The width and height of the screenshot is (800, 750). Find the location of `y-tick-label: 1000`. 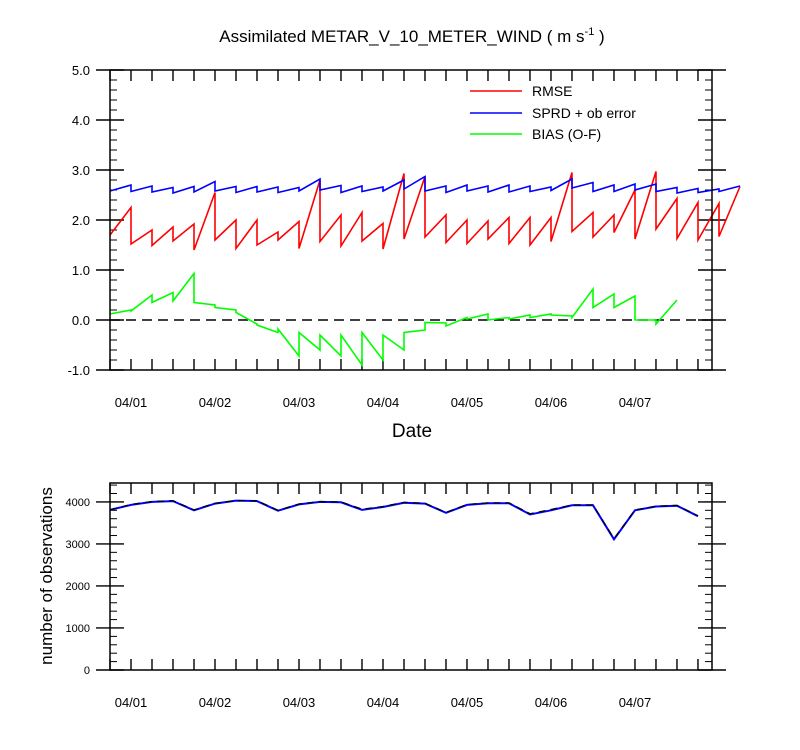

y-tick-label: 1000 is located at coordinates (78, 629).